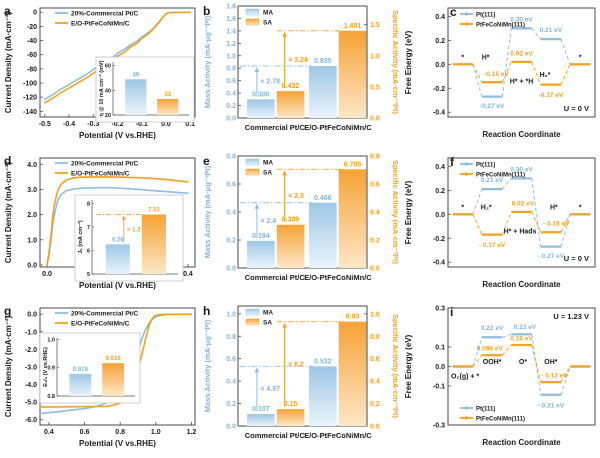 The height and width of the screenshot is (458, 600). What do you see at coordinates (231, 19) in the screenshot?
I see `left-tick-label: 1.6` at bounding box center [231, 19].